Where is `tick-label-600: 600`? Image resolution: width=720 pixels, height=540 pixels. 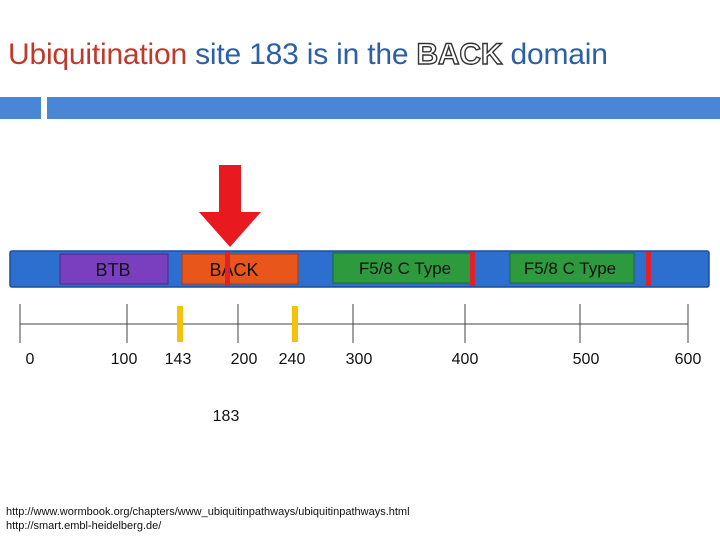 tick-label-600: 600 is located at coordinates (688, 359).